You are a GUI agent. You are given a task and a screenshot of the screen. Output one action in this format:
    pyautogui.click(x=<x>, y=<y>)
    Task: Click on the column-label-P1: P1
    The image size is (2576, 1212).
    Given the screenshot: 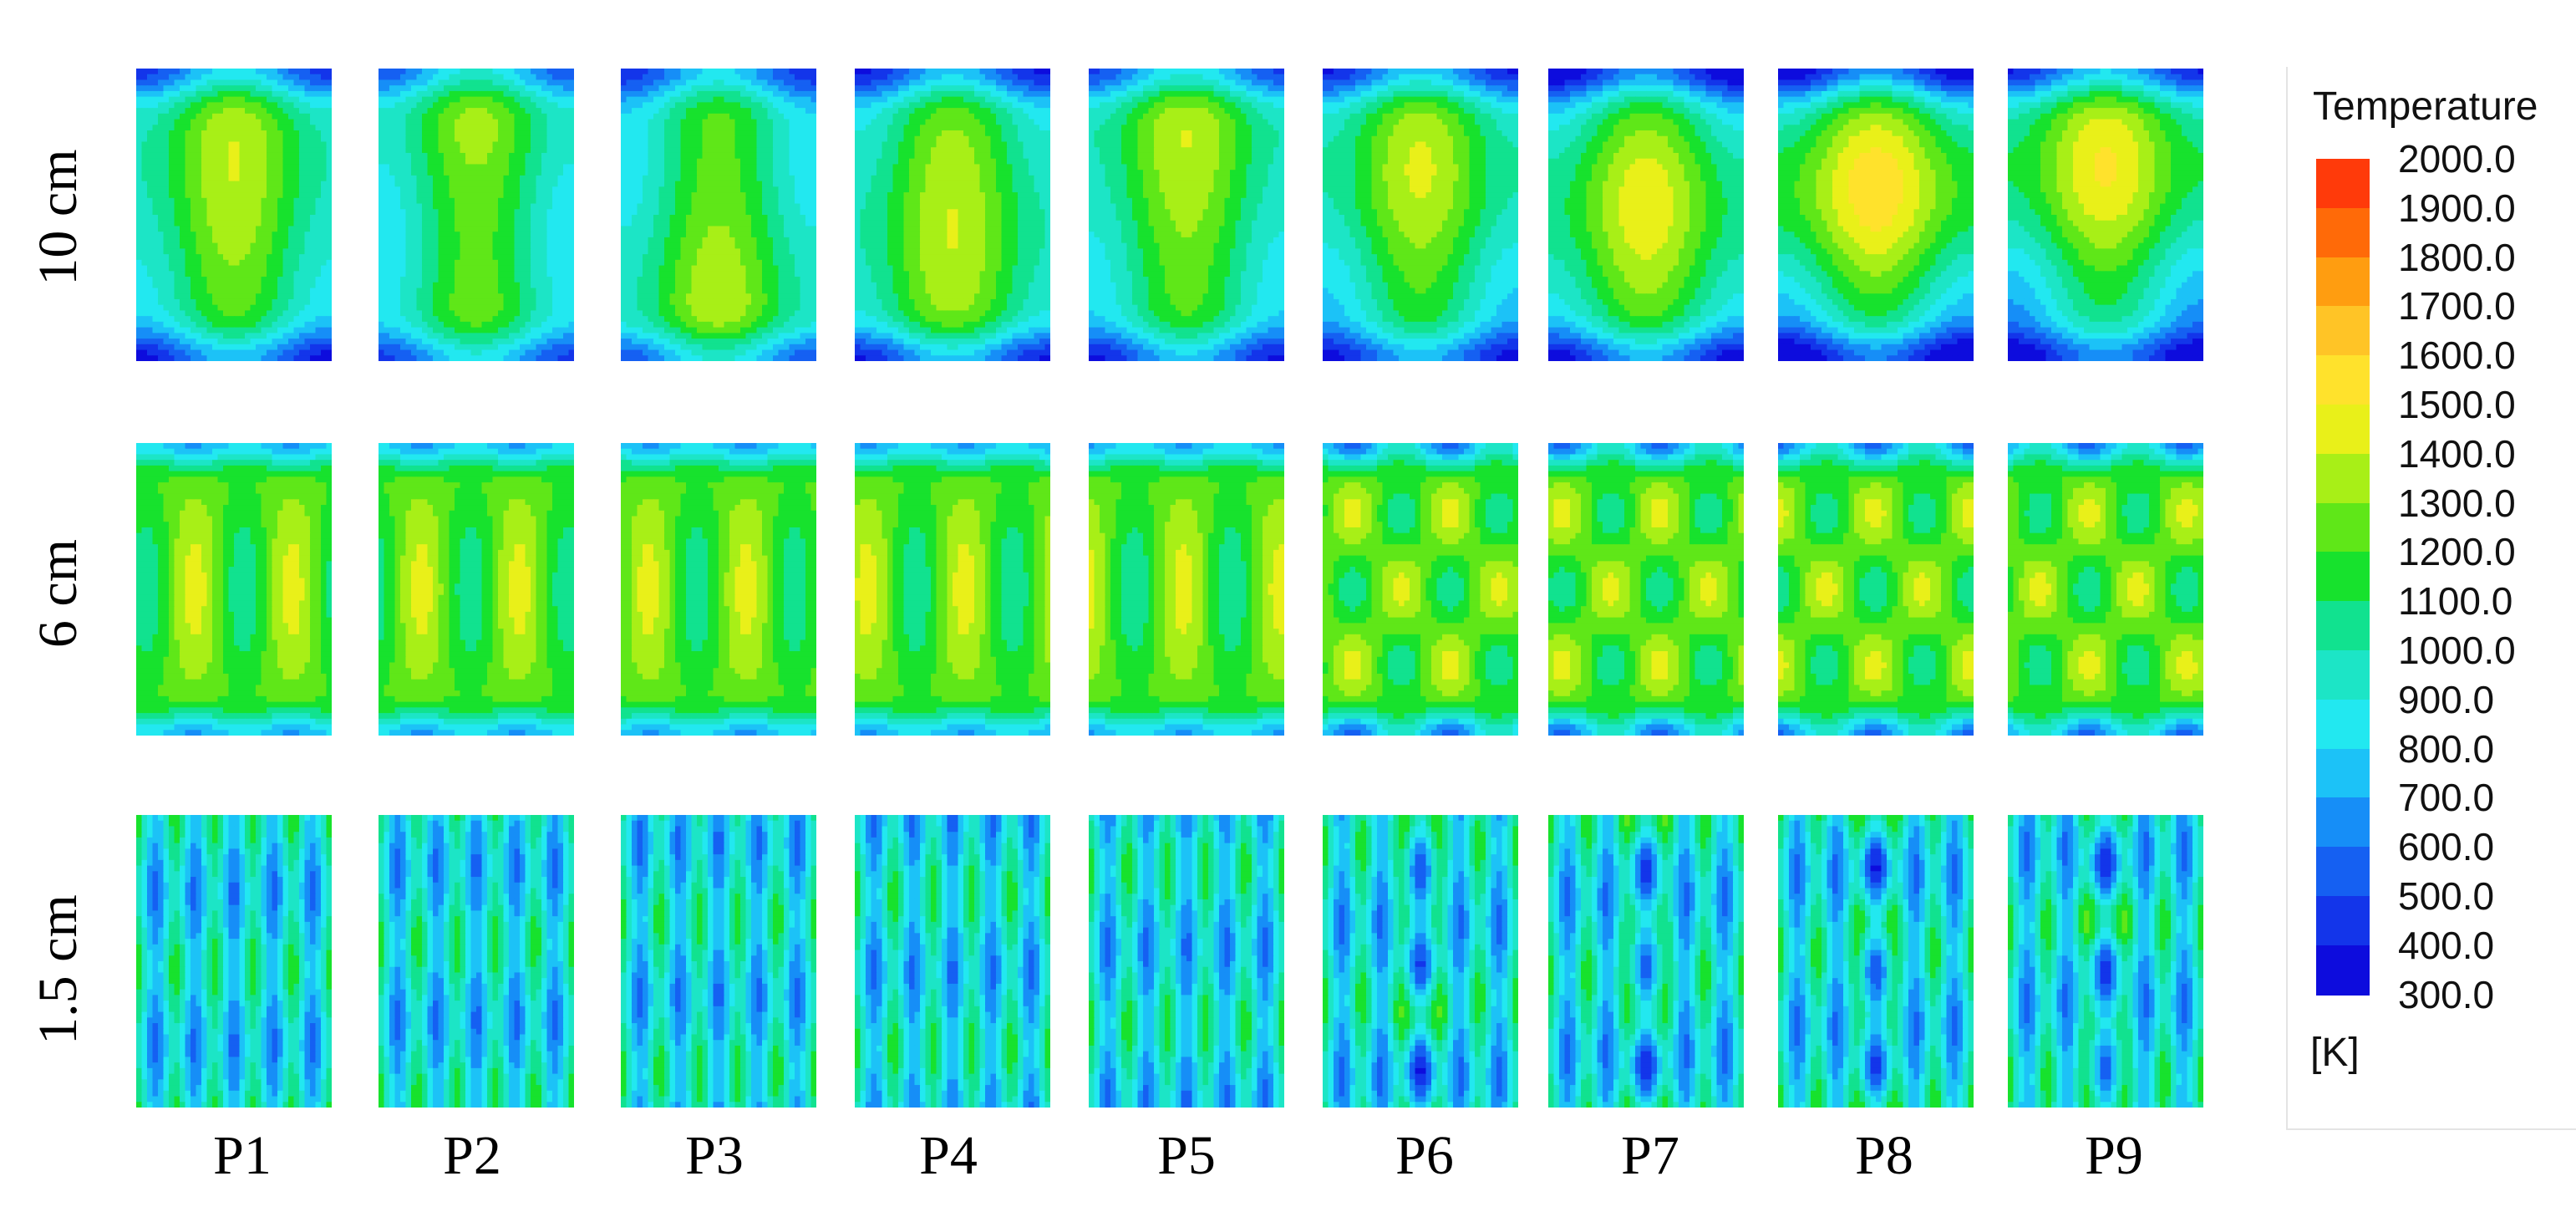 What is the action you would take?
    pyautogui.click(x=242, y=1156)
    